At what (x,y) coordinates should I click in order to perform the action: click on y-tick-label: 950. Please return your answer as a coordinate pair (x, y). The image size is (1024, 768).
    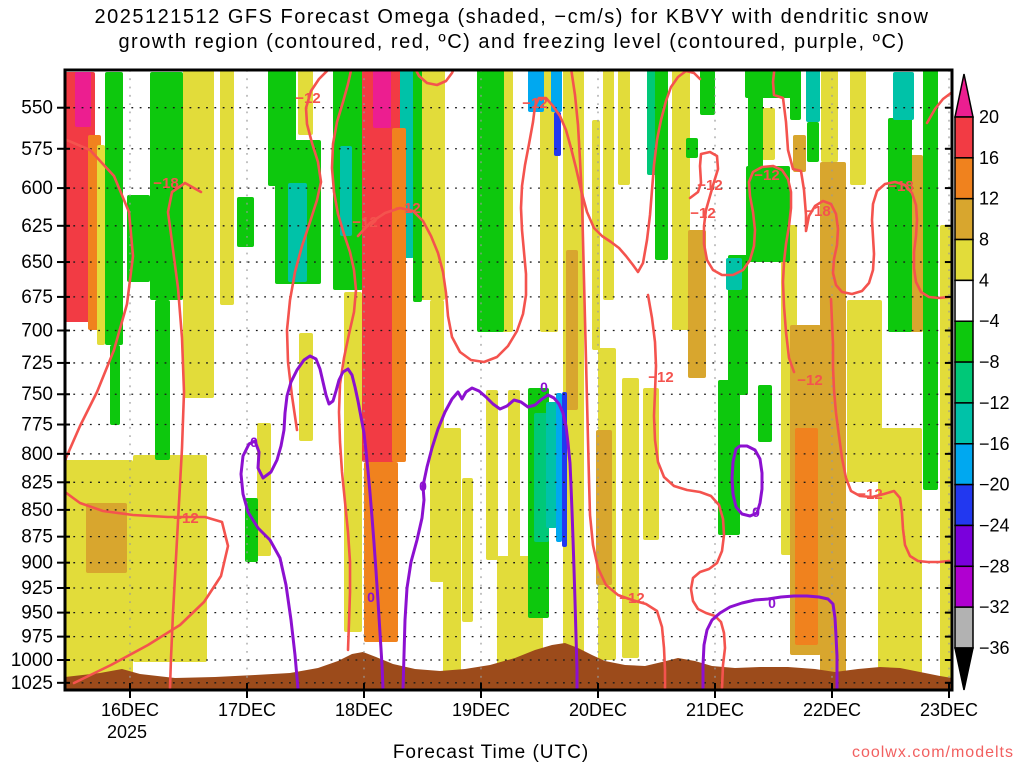
    Looking at the image, I should click on (37, 613).